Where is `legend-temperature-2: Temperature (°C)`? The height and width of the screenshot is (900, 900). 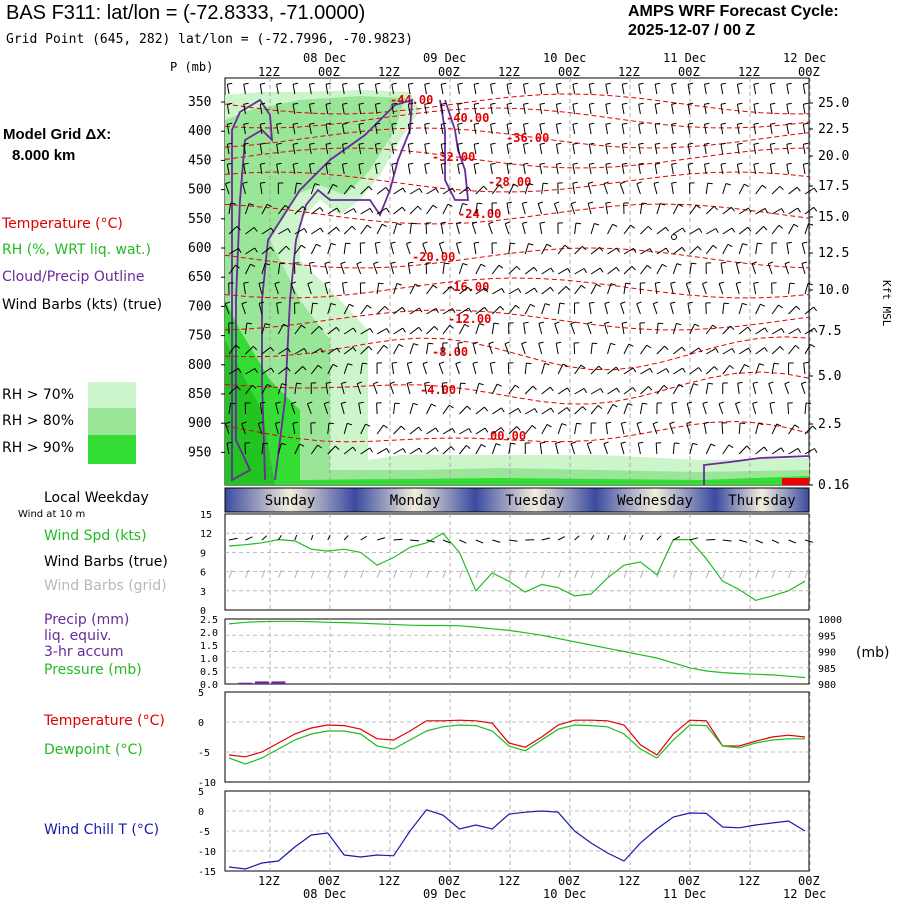 legend-temperature-2: Temperature (°C) is located at coordinates (104, 721).